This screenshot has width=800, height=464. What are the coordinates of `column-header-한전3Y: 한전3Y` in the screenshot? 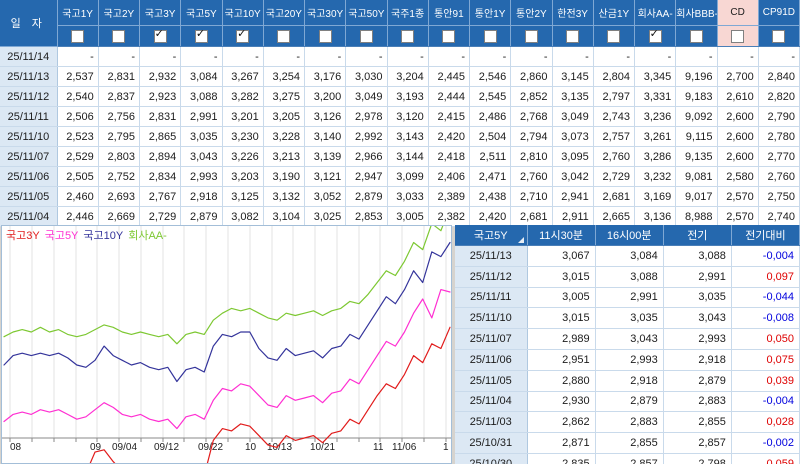 It's located at (573, 13).